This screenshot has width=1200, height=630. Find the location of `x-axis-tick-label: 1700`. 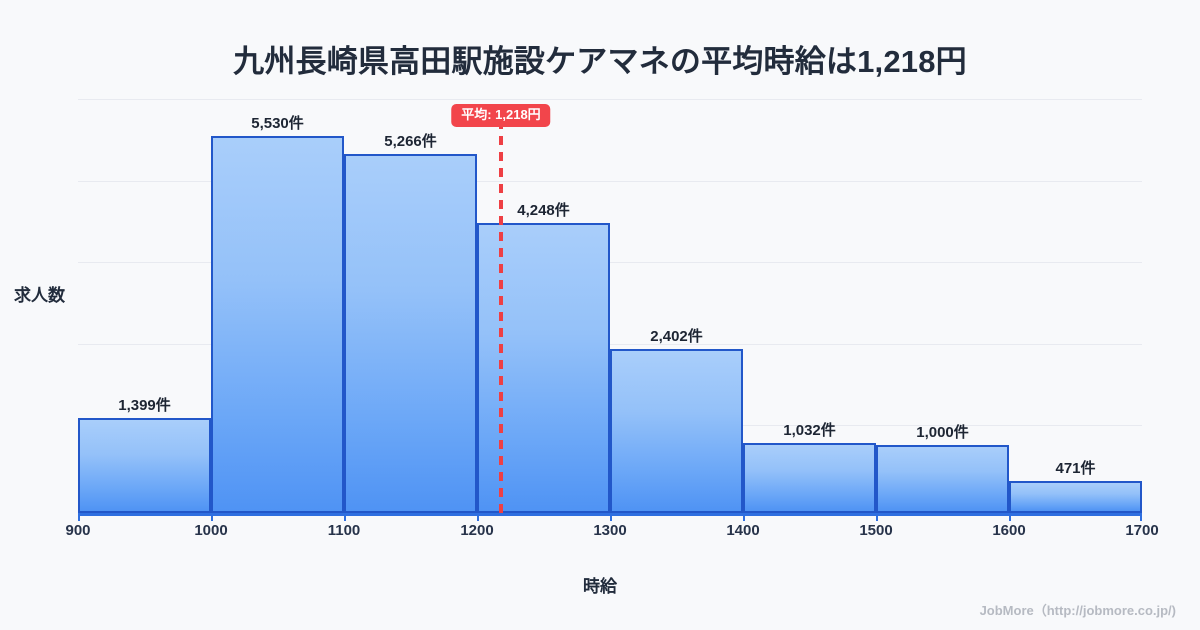

x-axis-tick-label: 1700 is located at coordinates (1142, 530).